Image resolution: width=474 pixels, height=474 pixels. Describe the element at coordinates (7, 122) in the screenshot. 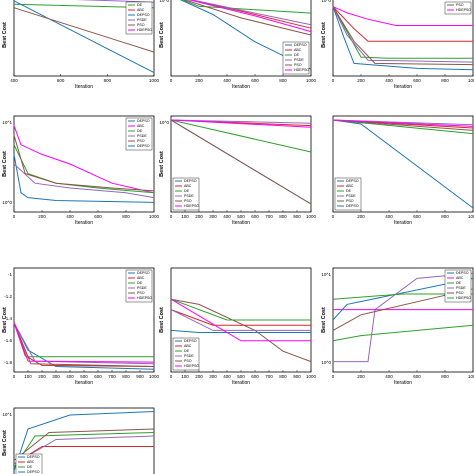

I see `y-tick-label: 10^1` at that location.